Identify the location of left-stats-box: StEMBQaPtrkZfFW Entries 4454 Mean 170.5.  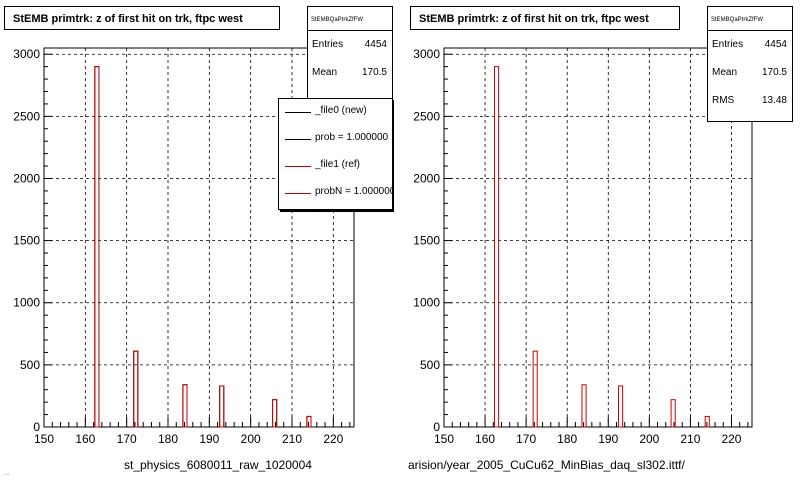
(350, 54).